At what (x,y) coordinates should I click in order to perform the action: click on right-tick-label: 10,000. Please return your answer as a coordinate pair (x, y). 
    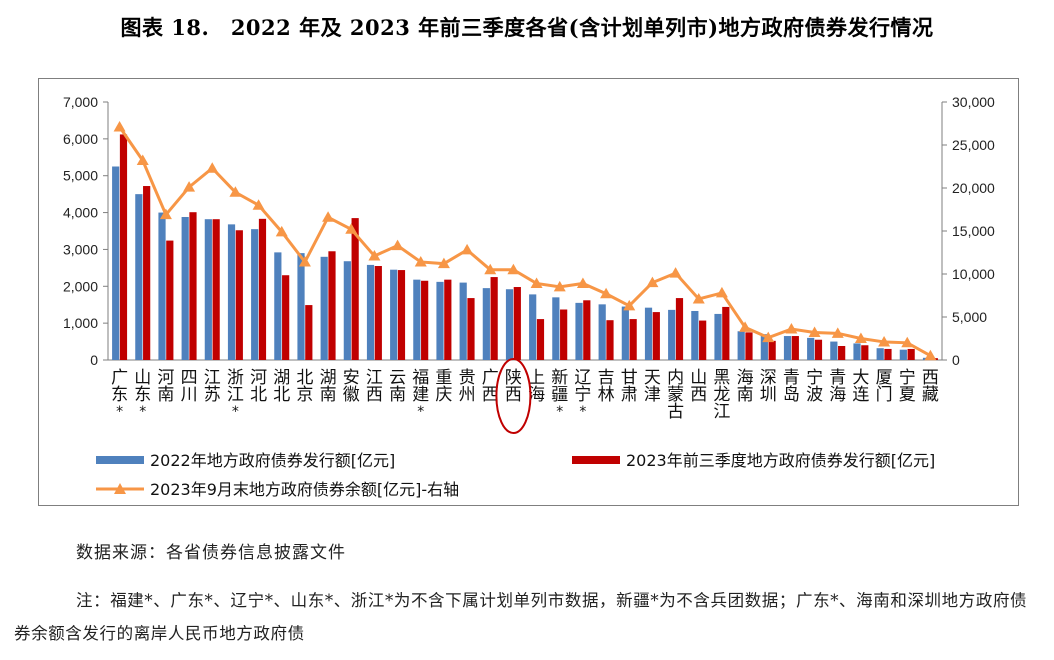
    Looking at the image, I should click on (973, 274).